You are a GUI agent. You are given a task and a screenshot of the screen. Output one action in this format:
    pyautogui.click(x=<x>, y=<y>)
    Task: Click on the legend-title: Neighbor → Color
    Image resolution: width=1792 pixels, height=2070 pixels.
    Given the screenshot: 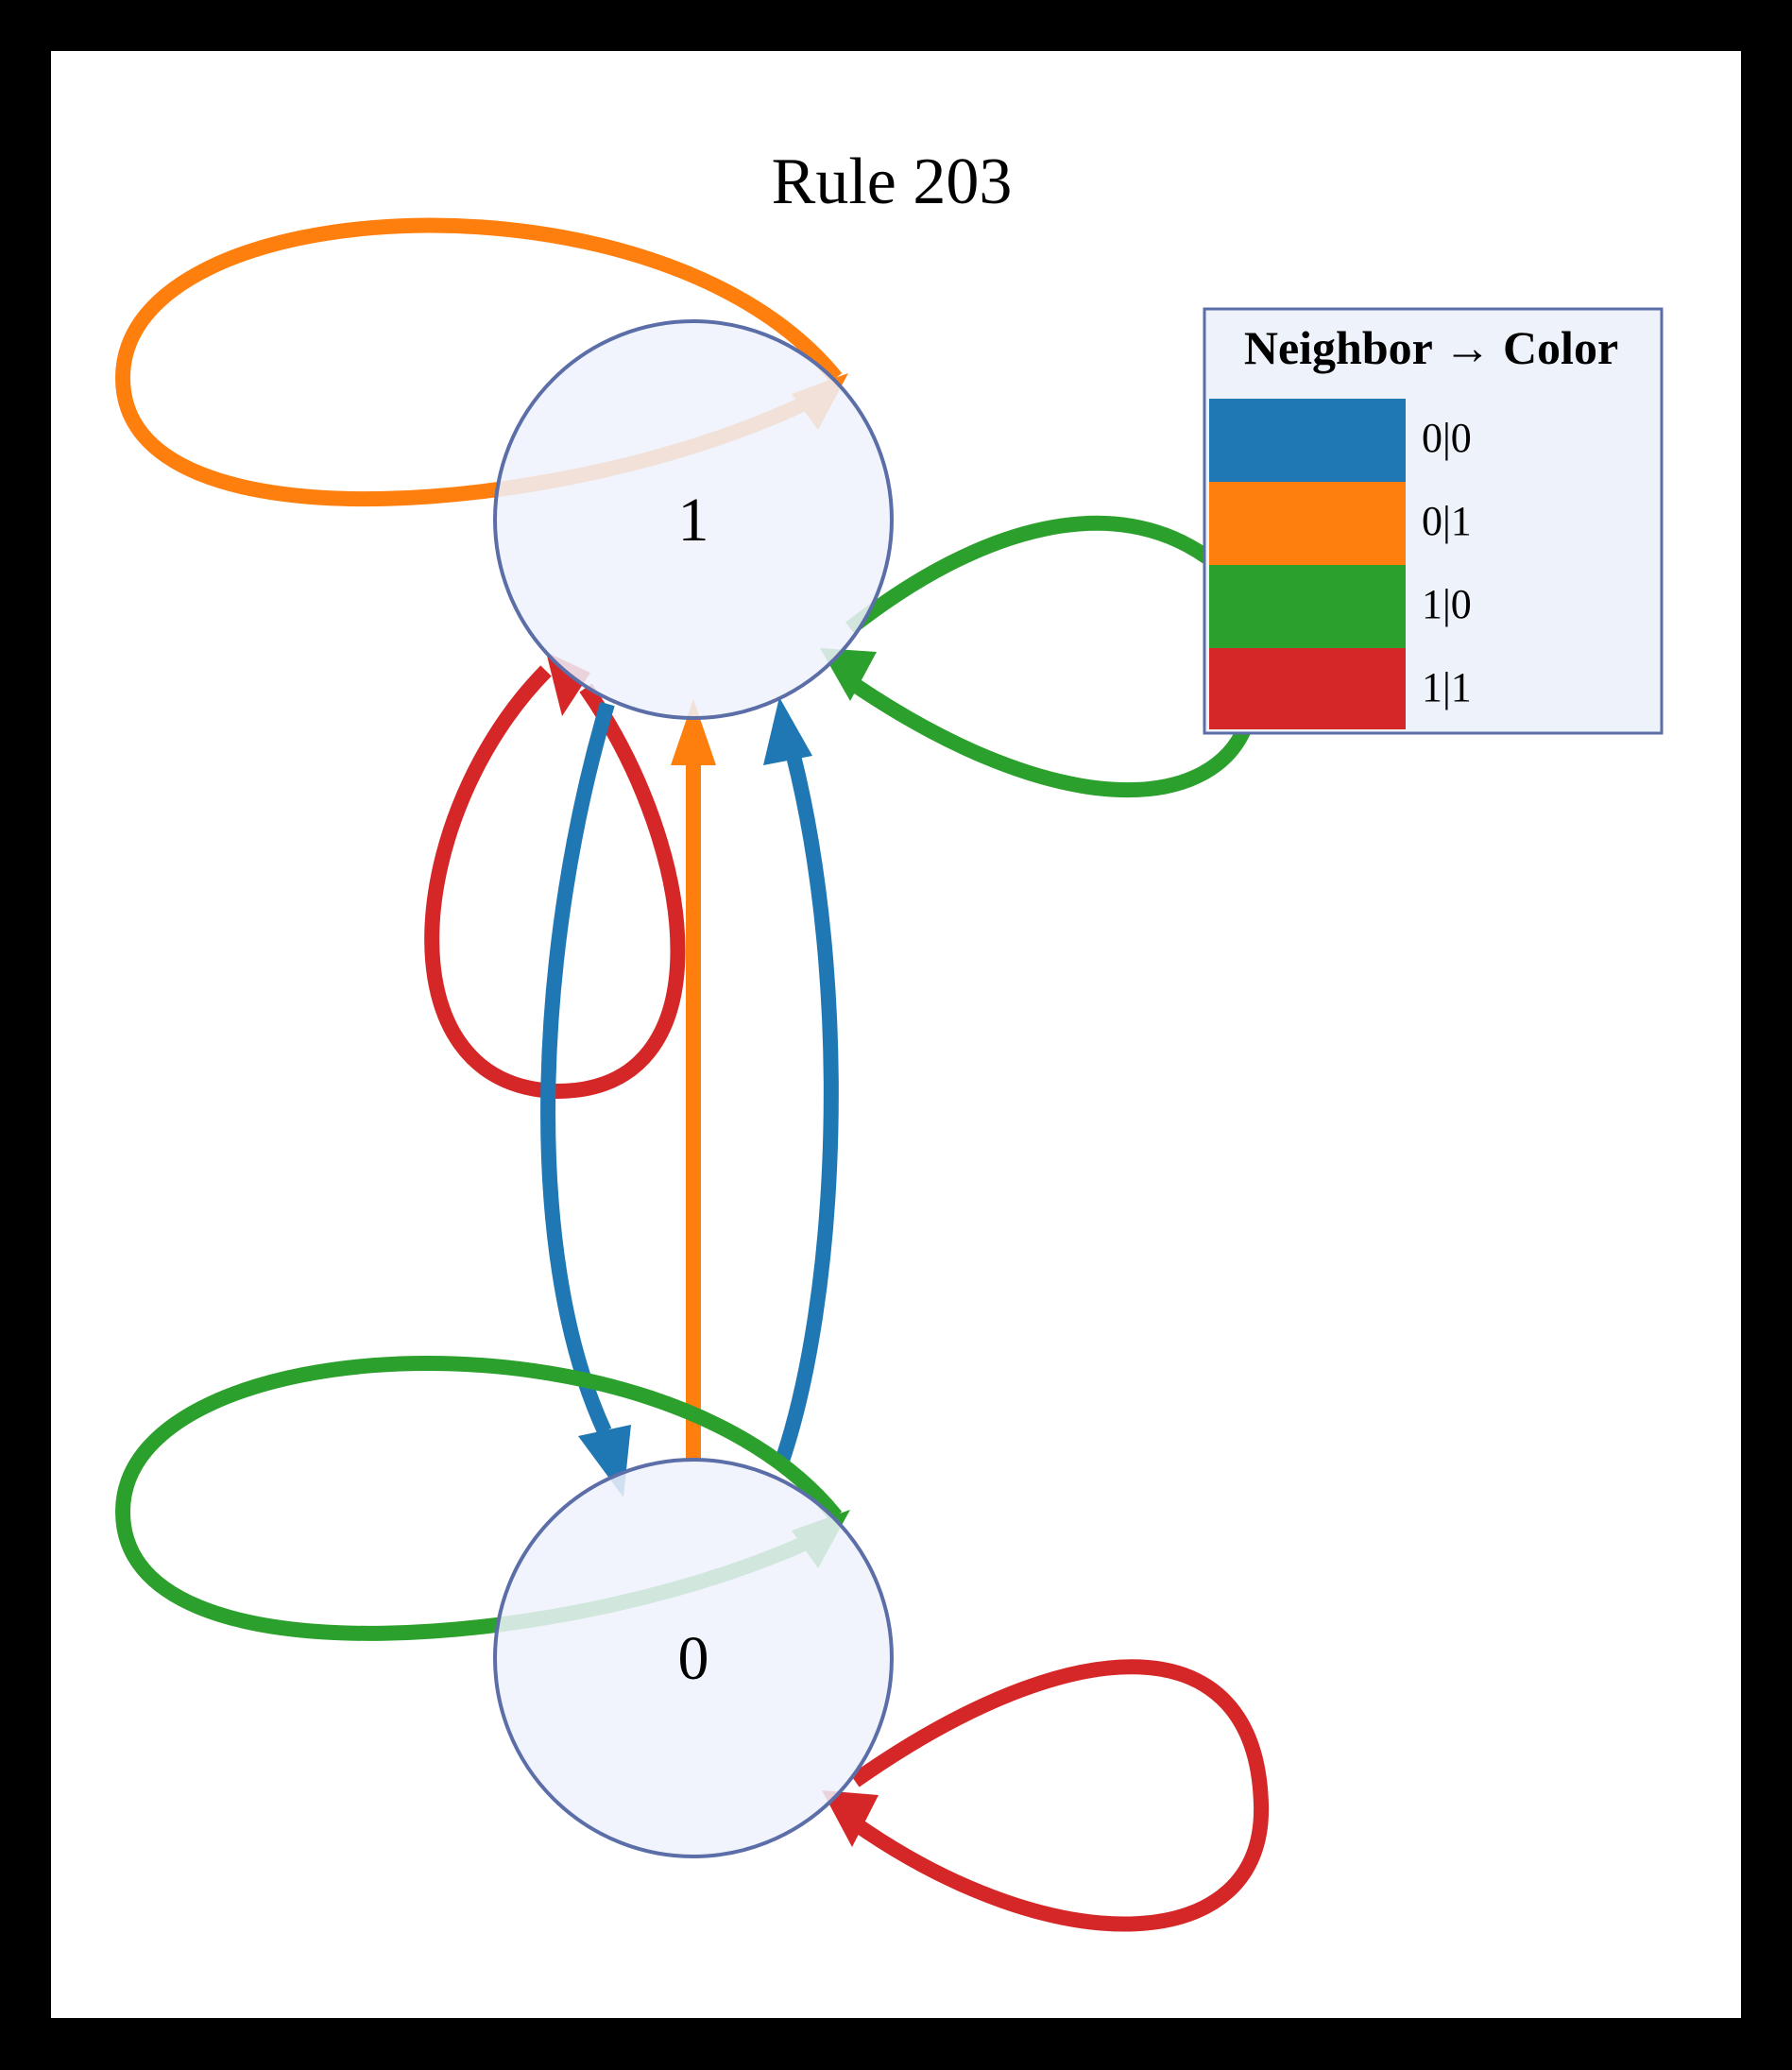 What is the action you would take?
    pyautogui.click(x=1431, y=347)
    